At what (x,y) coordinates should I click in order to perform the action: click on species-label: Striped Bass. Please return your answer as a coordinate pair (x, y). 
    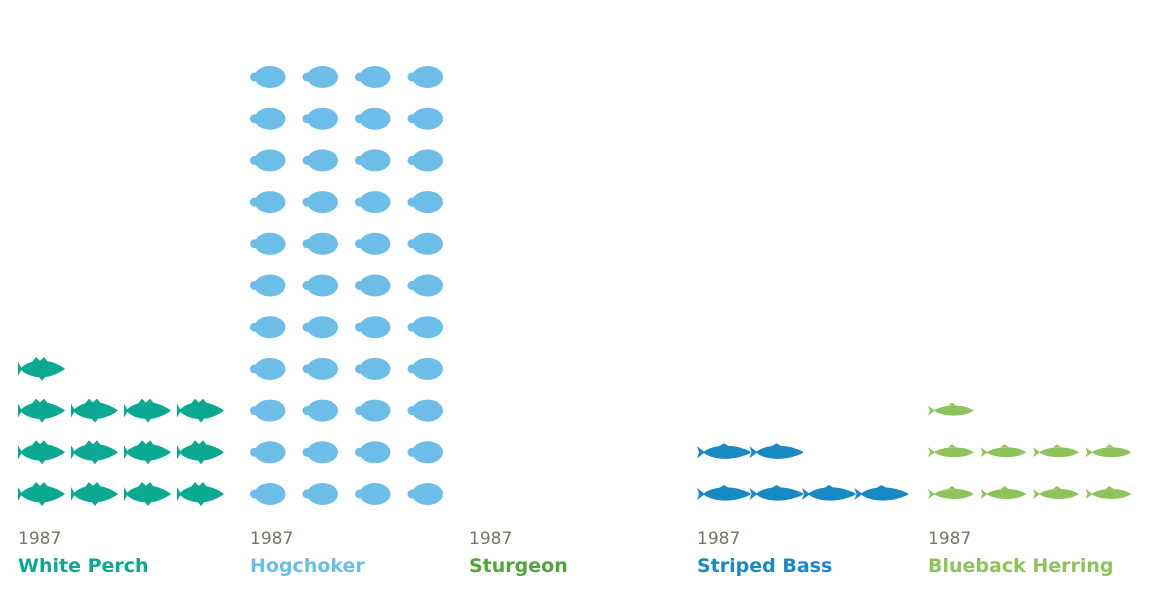
    Looking at the image, I should click on (764, 566).